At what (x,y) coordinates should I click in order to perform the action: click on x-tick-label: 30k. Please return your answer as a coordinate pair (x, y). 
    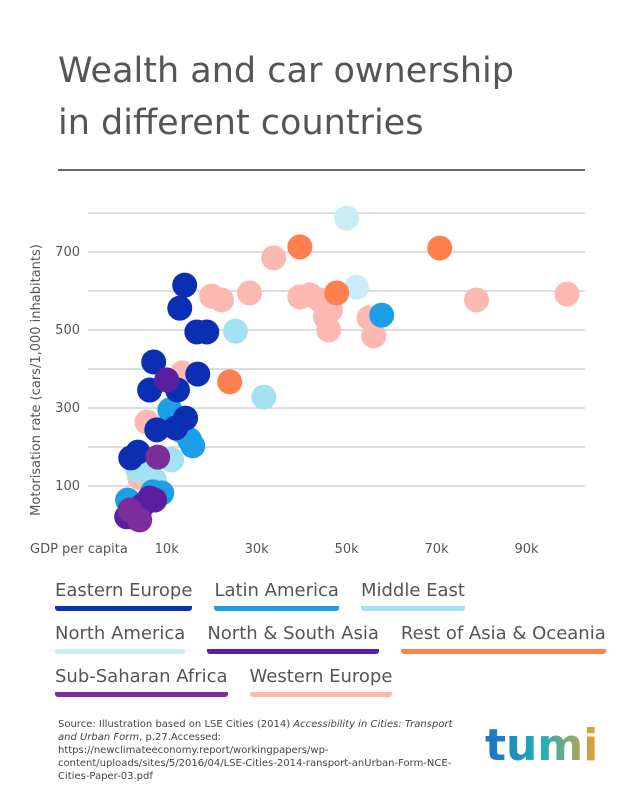
    Looking at the image, I should click on (257, 549).